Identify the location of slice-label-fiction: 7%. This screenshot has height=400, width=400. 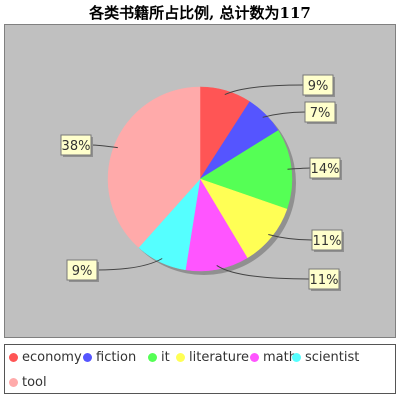
(320, 112).